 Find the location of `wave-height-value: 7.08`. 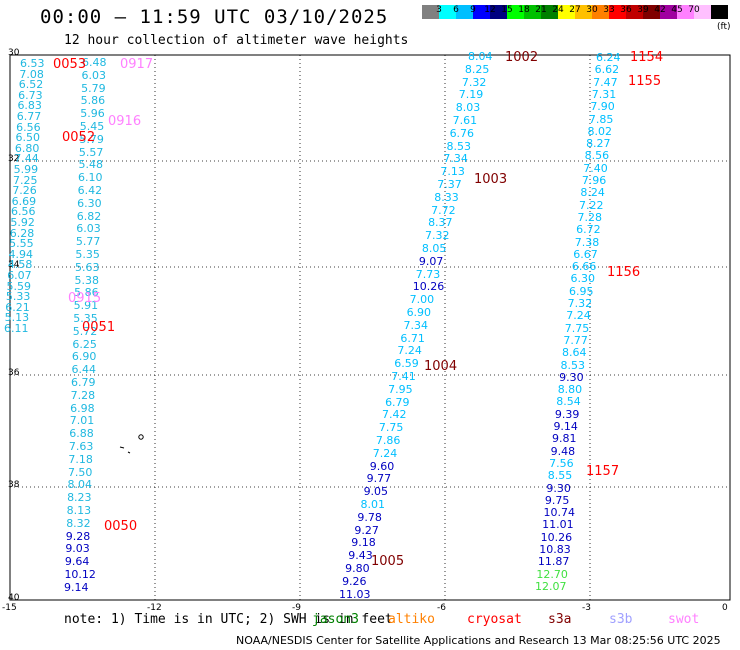

wave-height-value: 7.08 is located at coordinates (31, 74).